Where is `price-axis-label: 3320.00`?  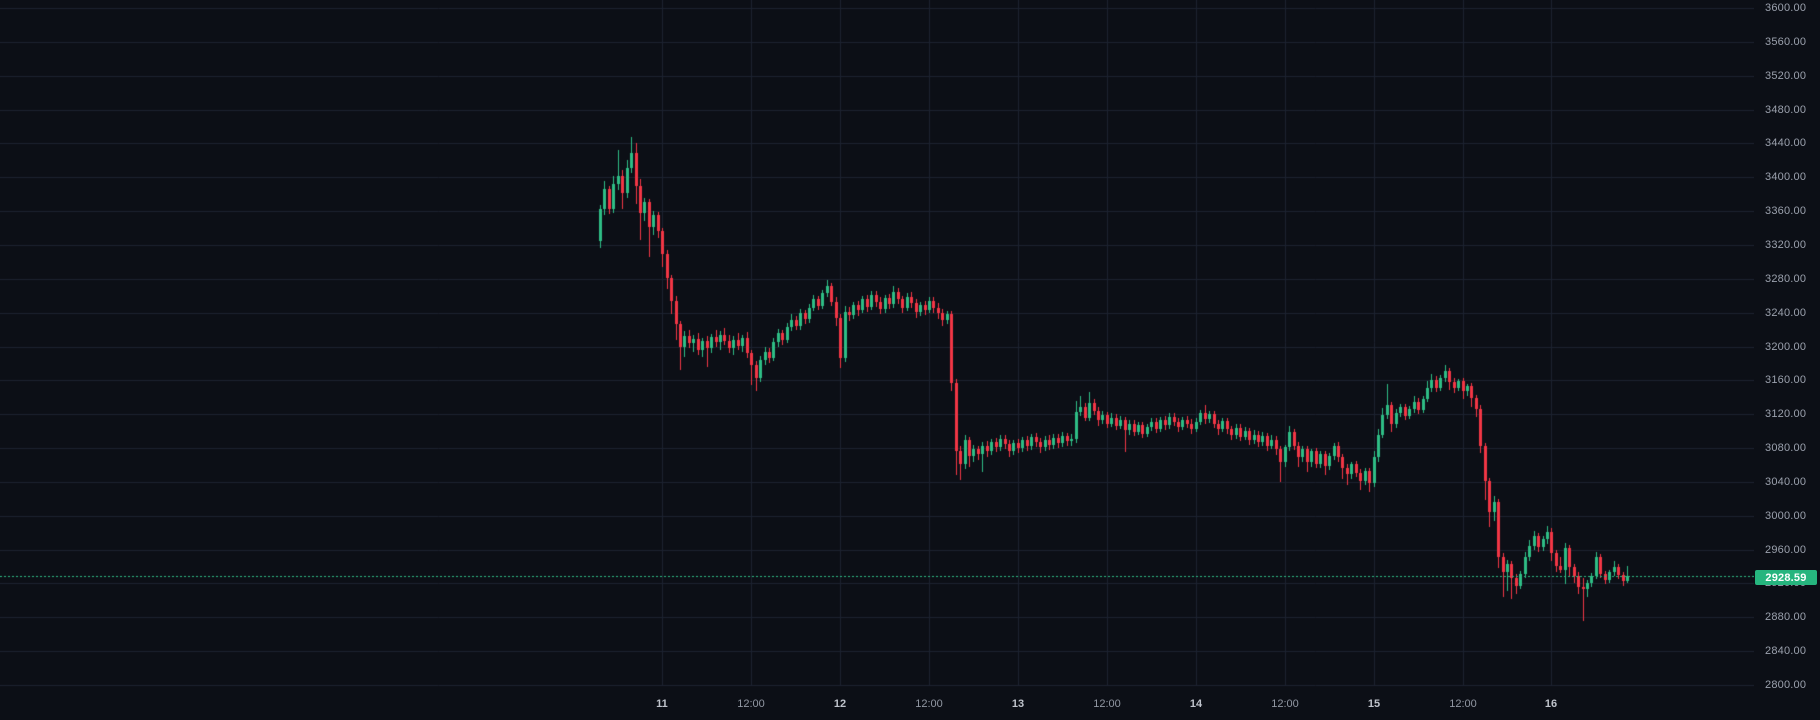 price-axis-label: 3320.00 is located at coordinates (1786, 244).